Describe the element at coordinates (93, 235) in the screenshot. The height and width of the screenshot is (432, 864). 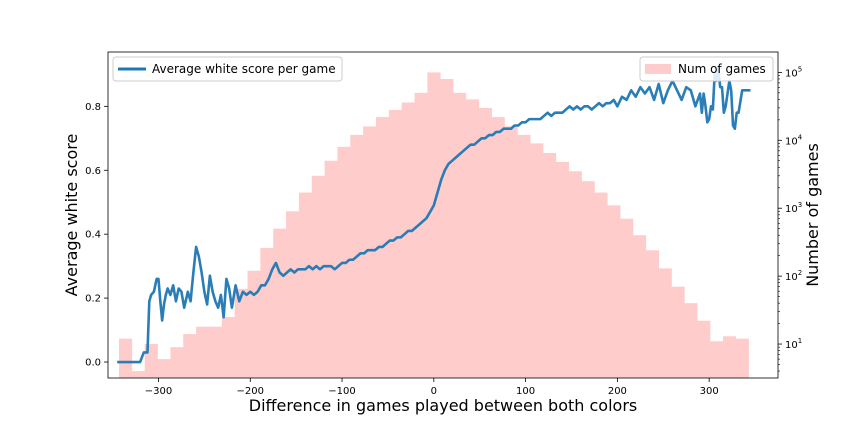
I see `y-left-tick-label: 0.4` at that location.